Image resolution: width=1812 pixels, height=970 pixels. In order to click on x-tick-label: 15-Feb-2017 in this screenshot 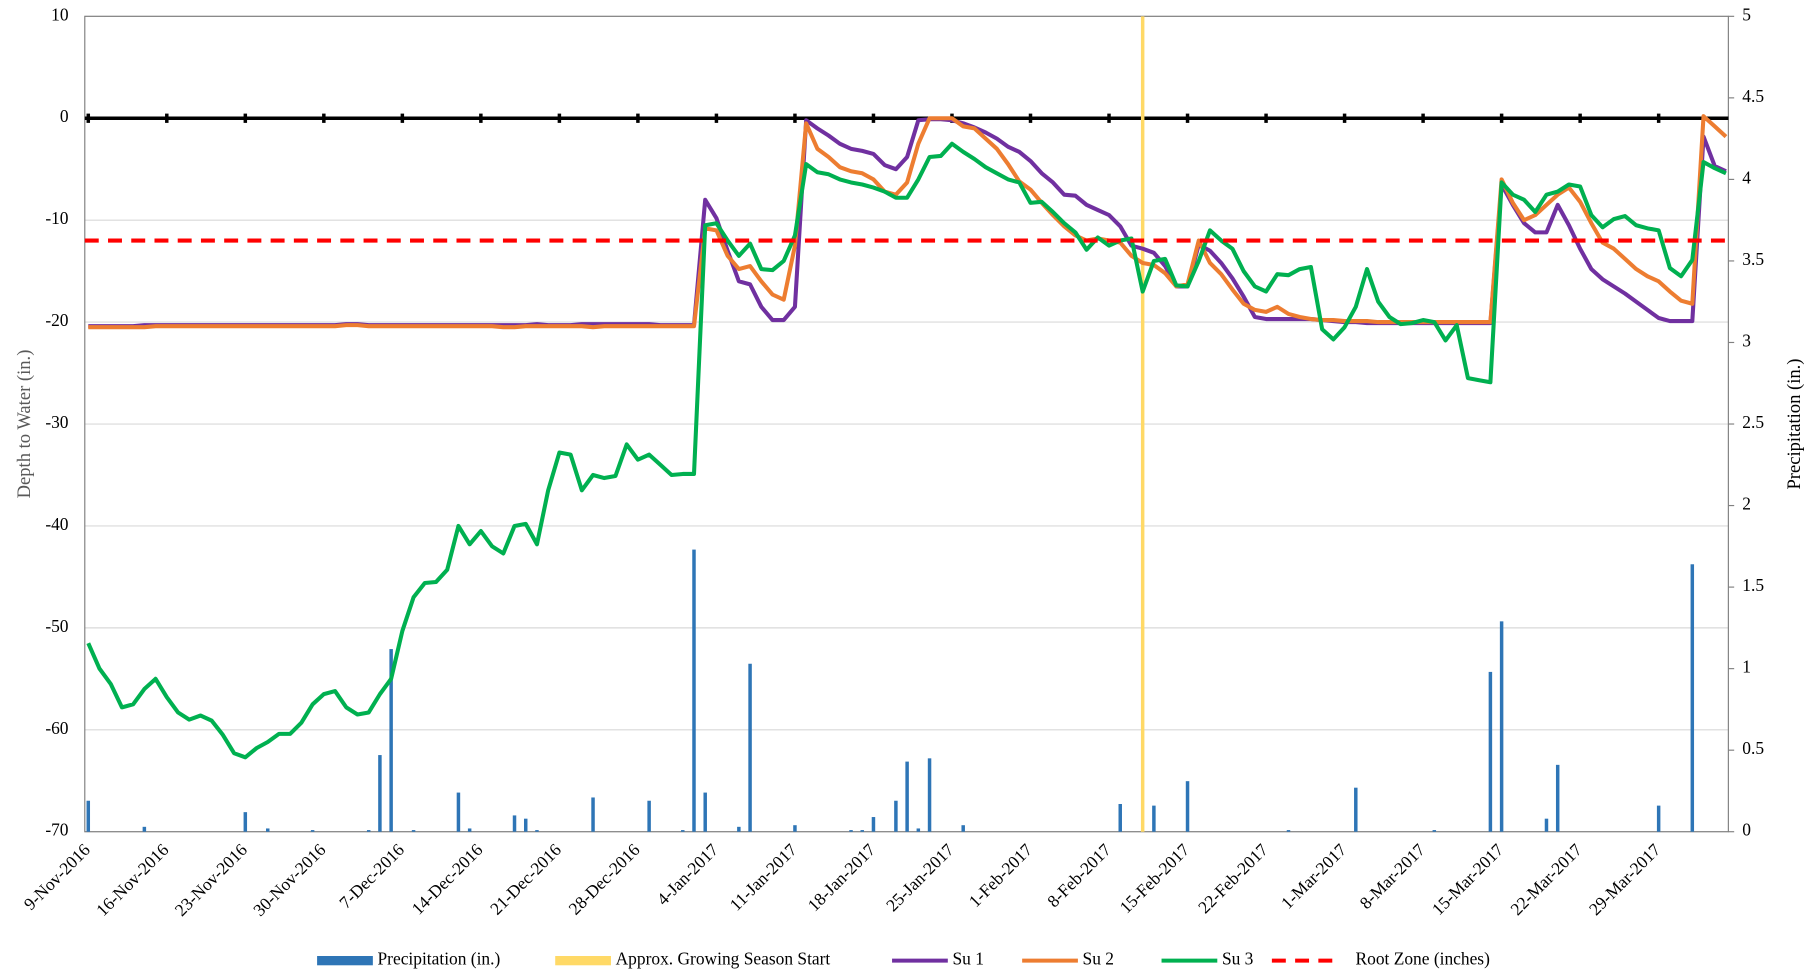, I will do `click(1154, 878)`.